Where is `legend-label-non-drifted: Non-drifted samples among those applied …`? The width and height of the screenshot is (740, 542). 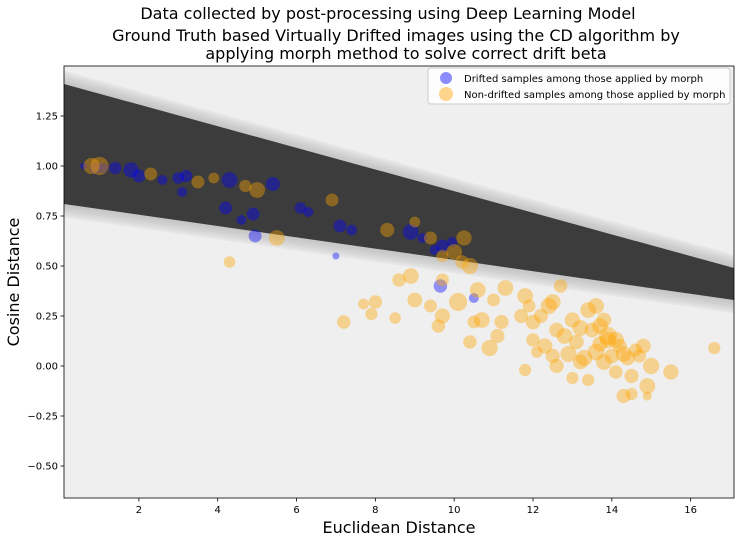 legend-label-non-drifted: Non-drifted samples among those applied … is located at coordinates (594, 95).